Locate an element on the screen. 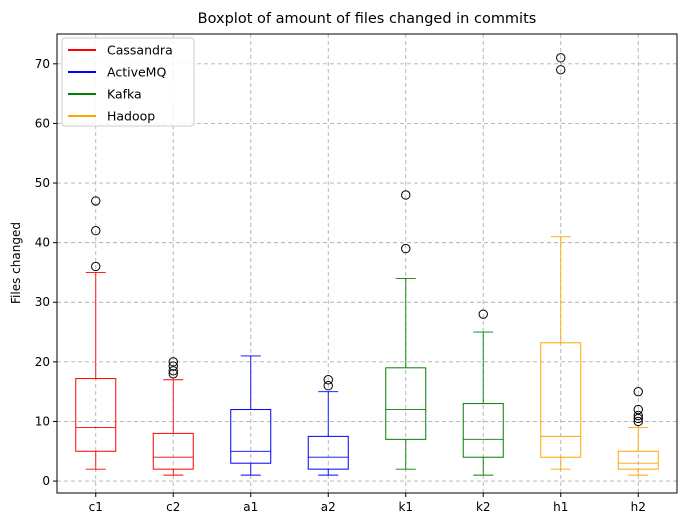  legend-item-cassandra: Cassandra is located at coordinates (120, 50).